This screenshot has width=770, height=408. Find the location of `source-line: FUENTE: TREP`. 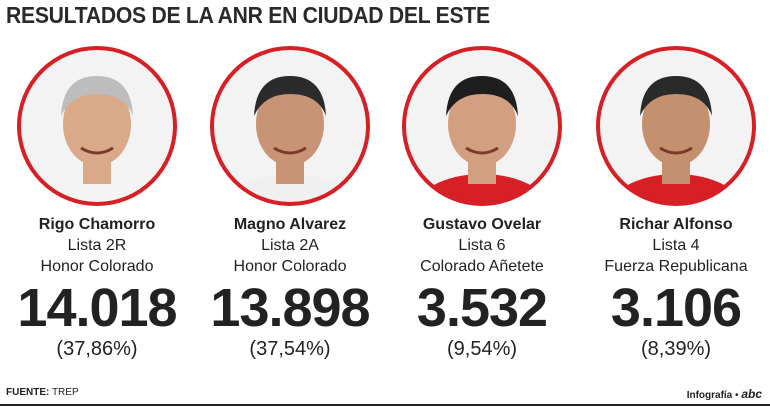

source-line: FUENTE: TREP is located at coordinates (42, 392).